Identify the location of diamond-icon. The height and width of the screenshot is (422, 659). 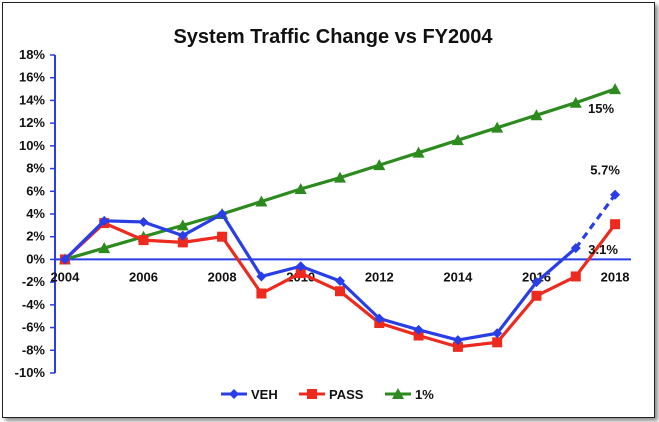
(234, 394).